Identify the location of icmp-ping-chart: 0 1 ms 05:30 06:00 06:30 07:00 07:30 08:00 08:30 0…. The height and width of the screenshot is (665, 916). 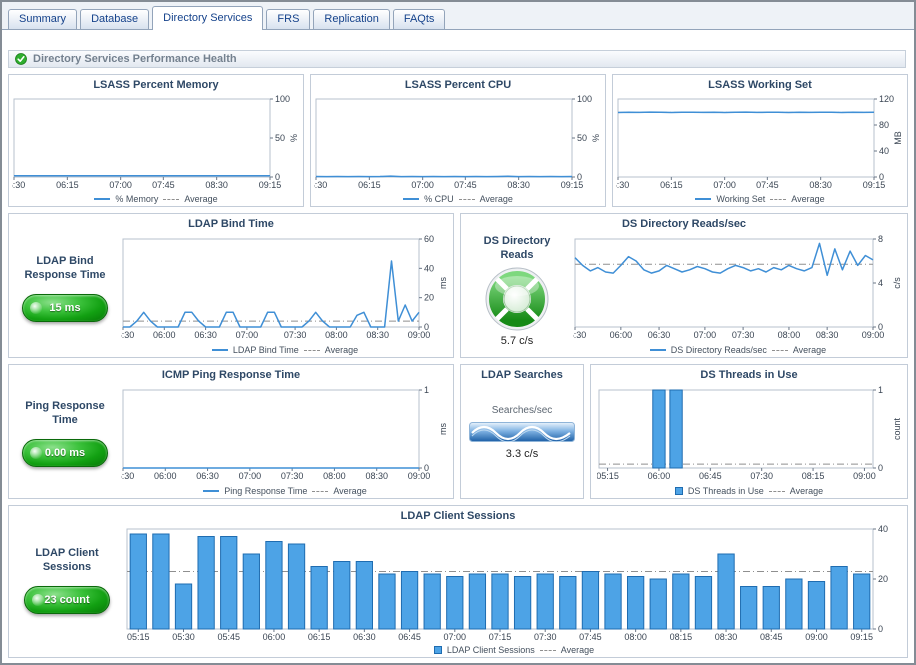
(280, 433).